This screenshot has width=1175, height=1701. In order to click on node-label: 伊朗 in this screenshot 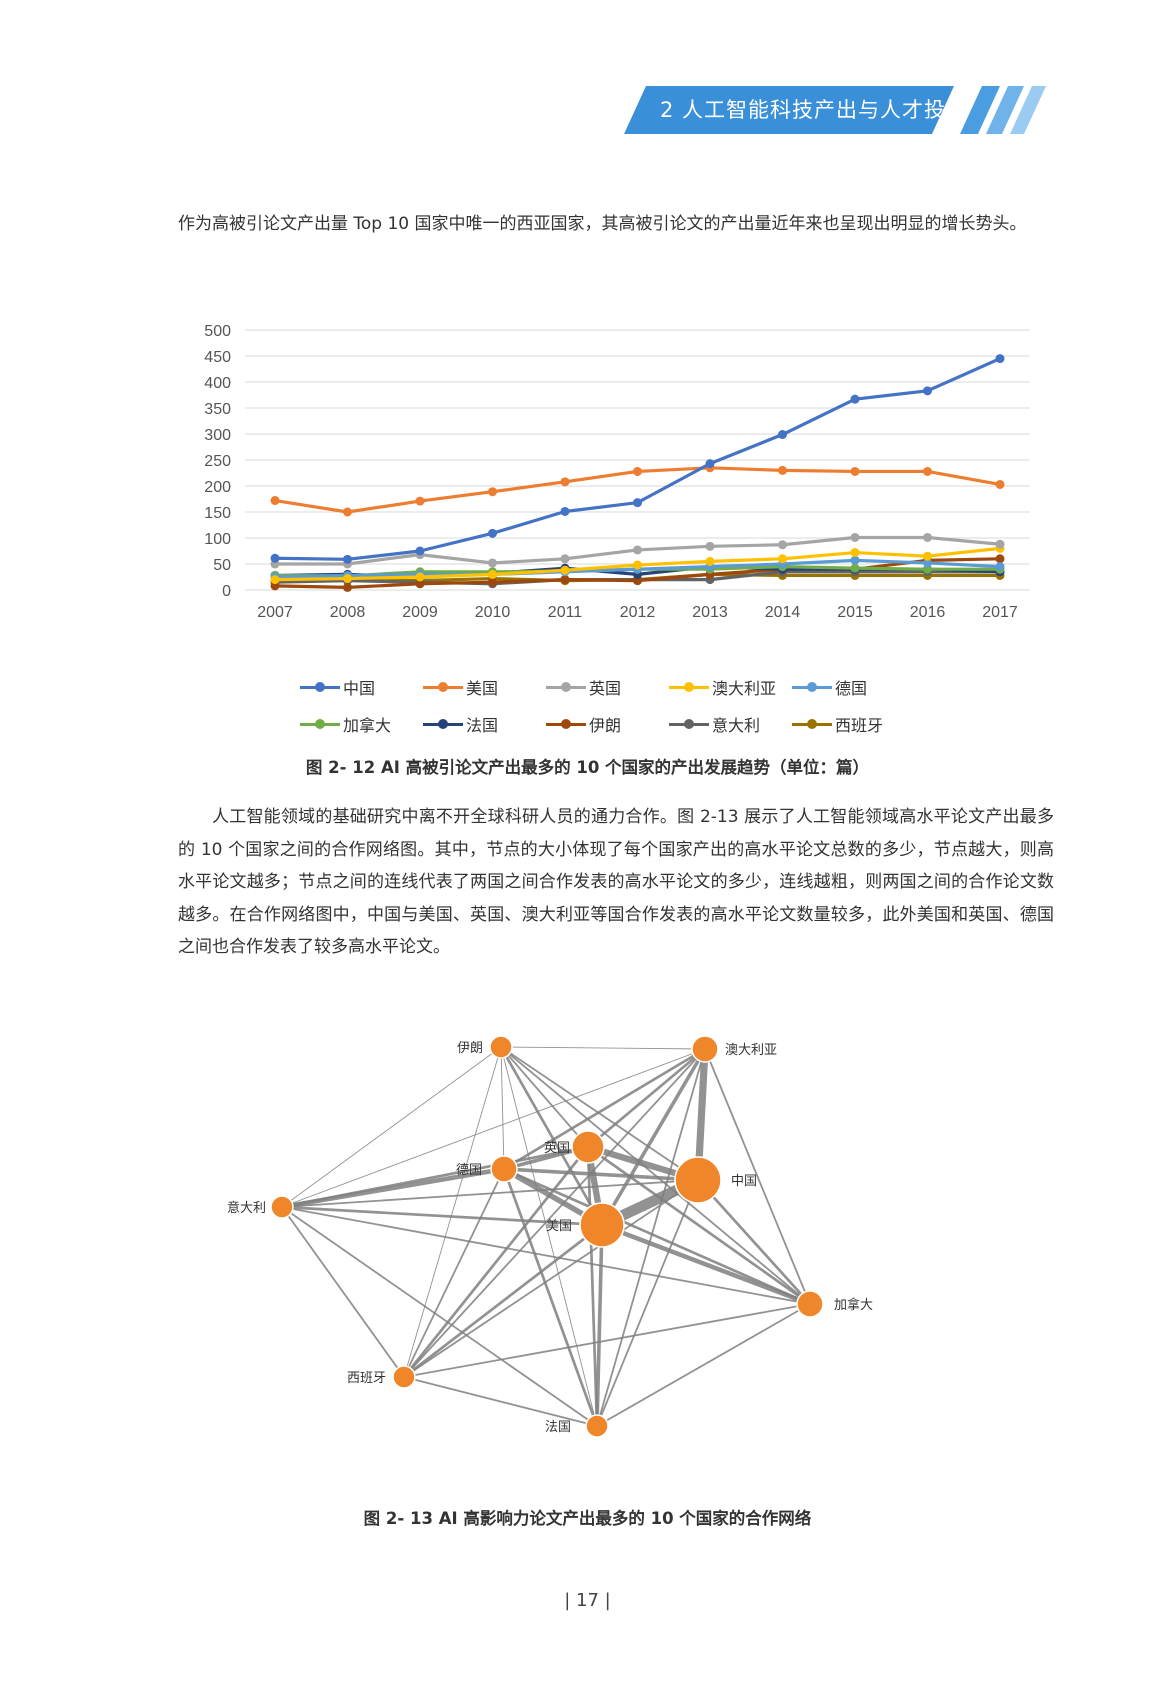, I will do `click(470, 1048)`.